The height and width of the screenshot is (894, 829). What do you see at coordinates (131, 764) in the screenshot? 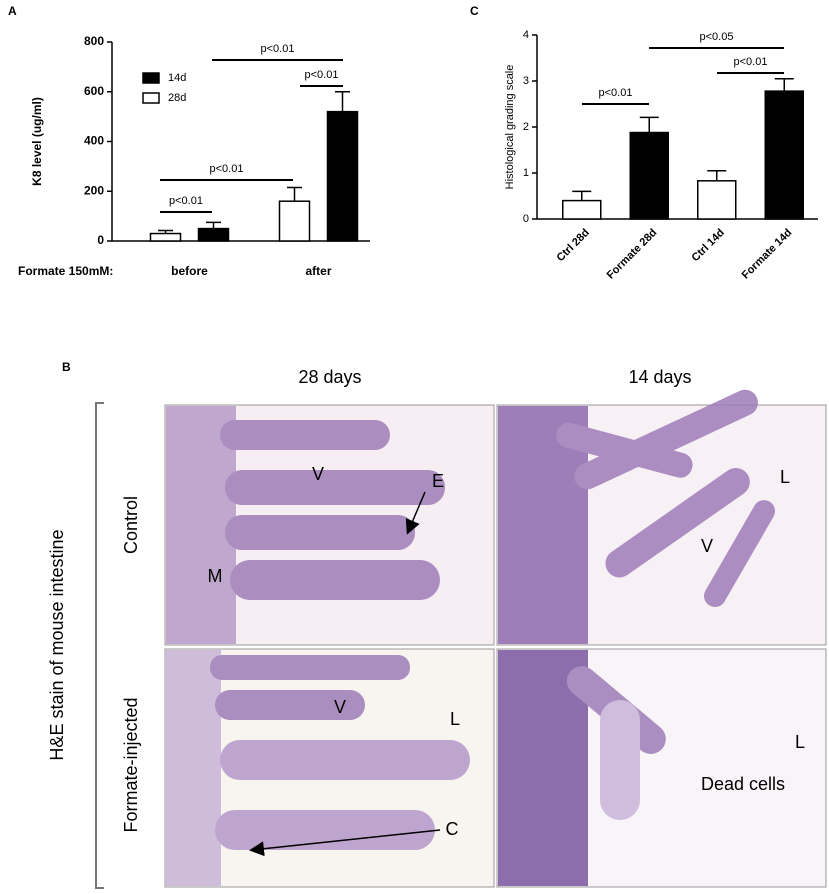
I see `row-label: Formate-injected` at bounding box center [131, 764].